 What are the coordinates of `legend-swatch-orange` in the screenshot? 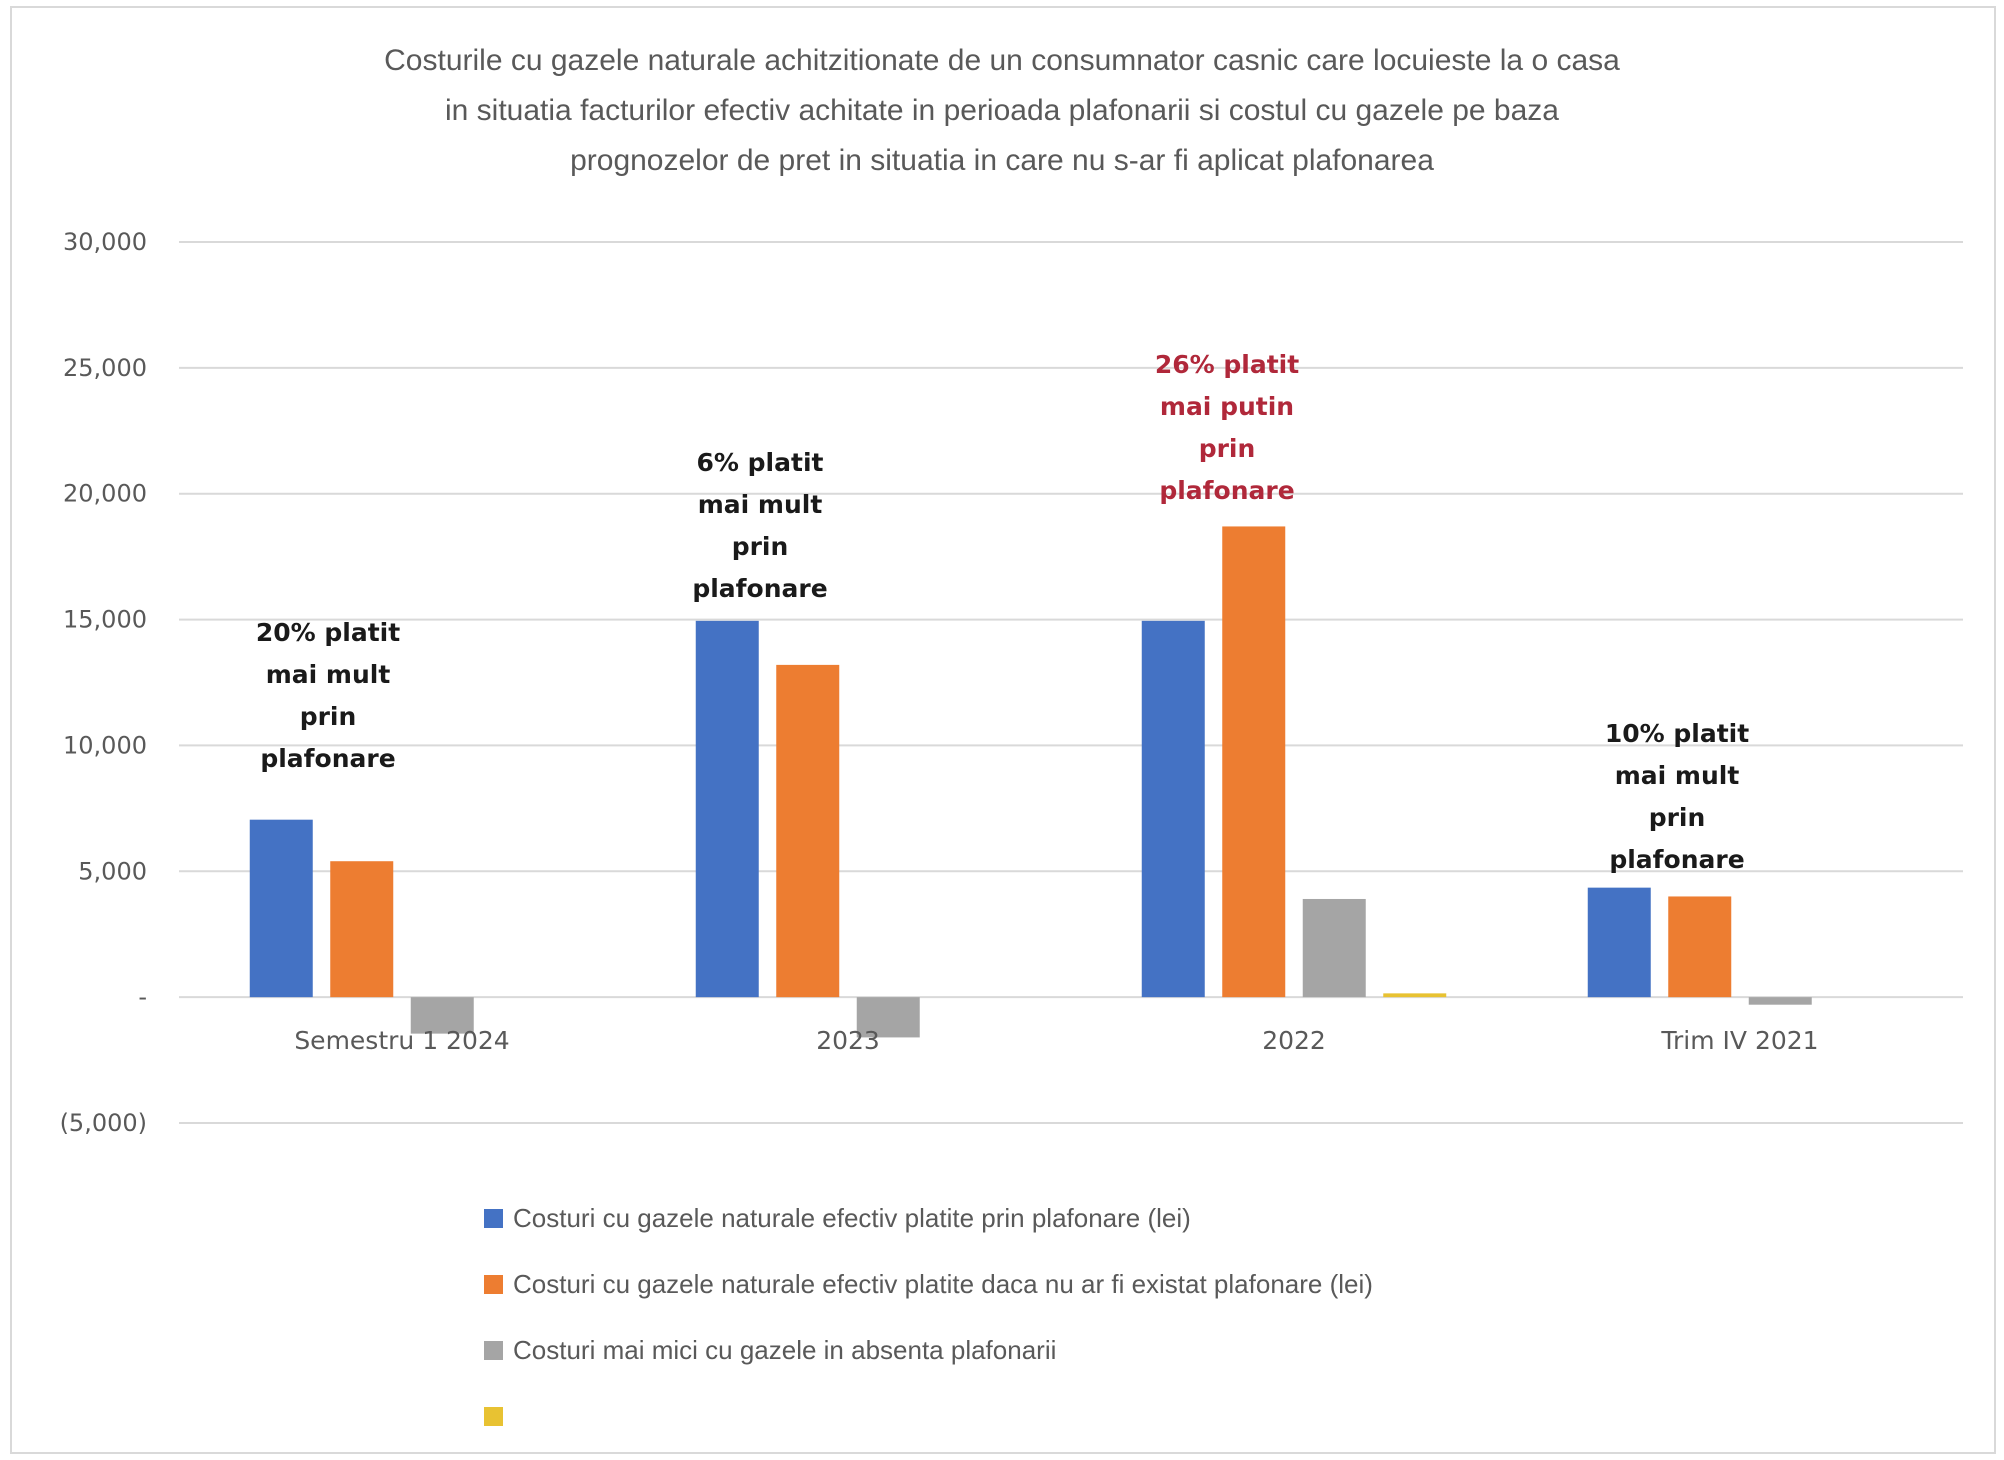 It's located at (493, 1284).